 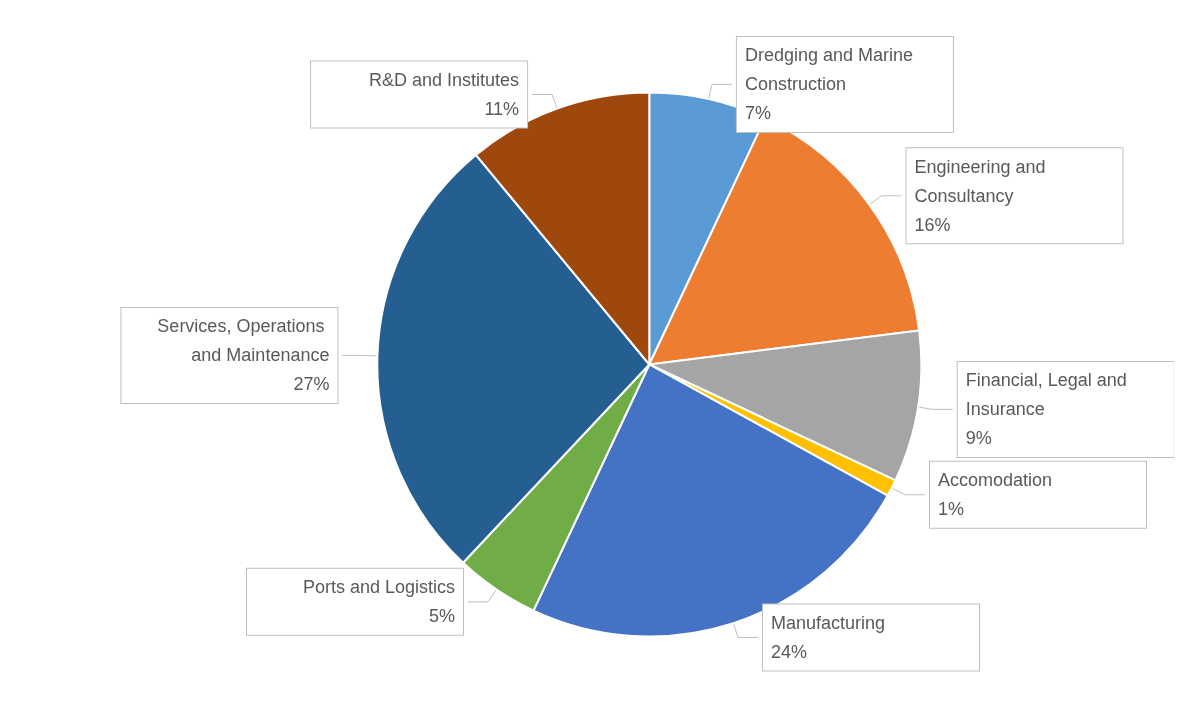 What do you see at coordinates (757, 113) in the screenshot?
I see `data-label: 7%` at bounding box center [757, 113].